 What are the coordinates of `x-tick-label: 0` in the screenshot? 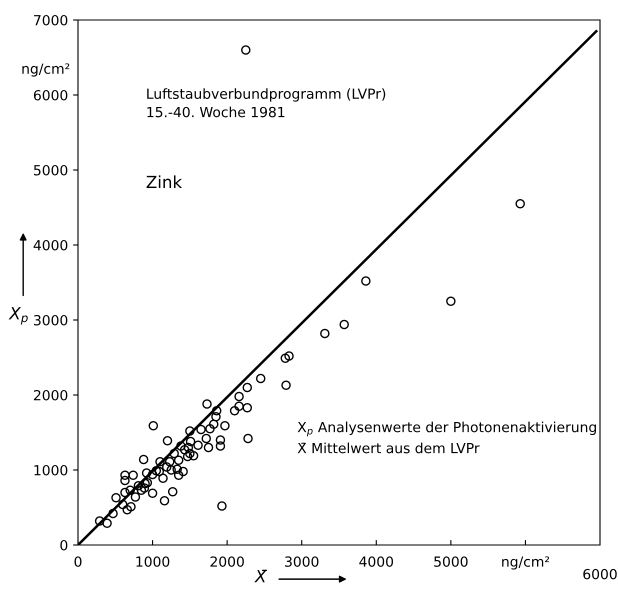 It's located at (78, 561).